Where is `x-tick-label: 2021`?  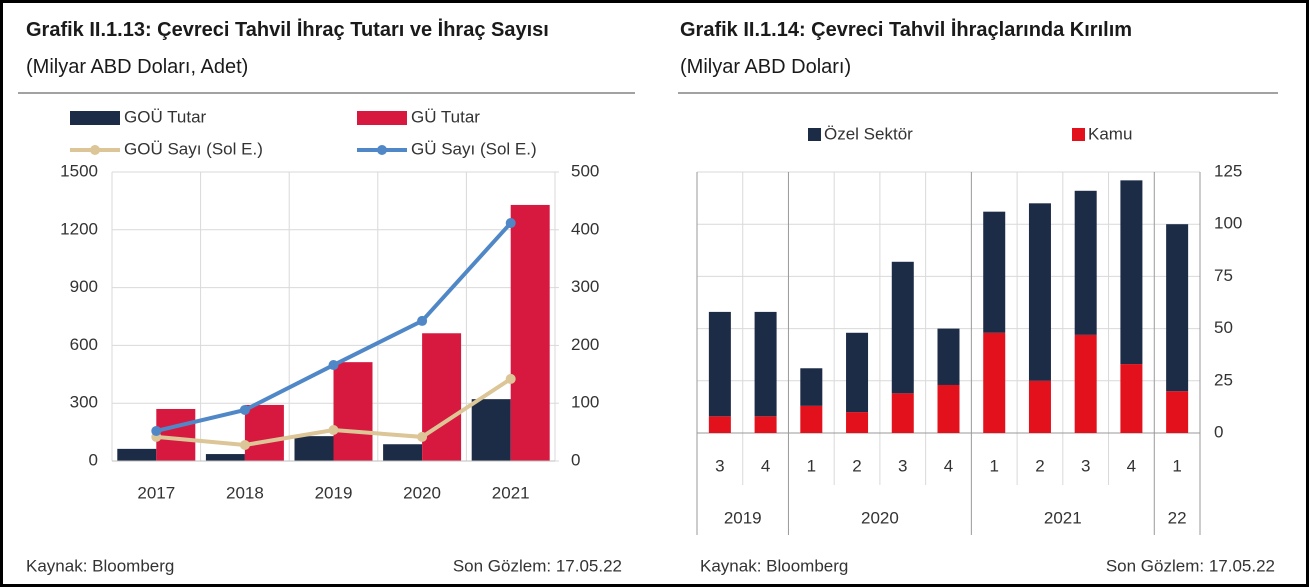 x-tick-label: 2021 is located at coordinates (511, 492).